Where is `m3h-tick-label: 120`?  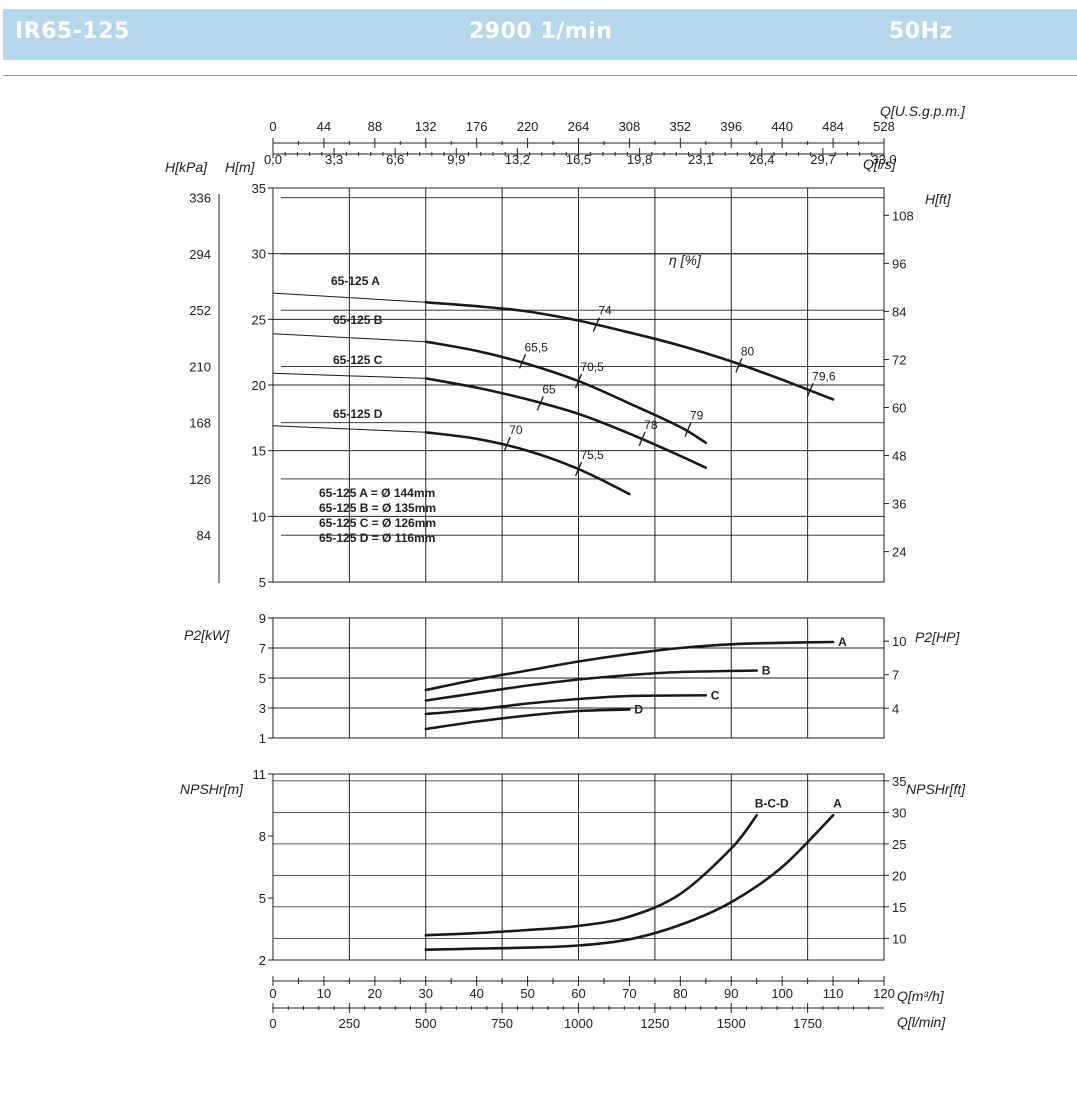 m3h-tick-label: 120 is located at coordinates (884, 993).